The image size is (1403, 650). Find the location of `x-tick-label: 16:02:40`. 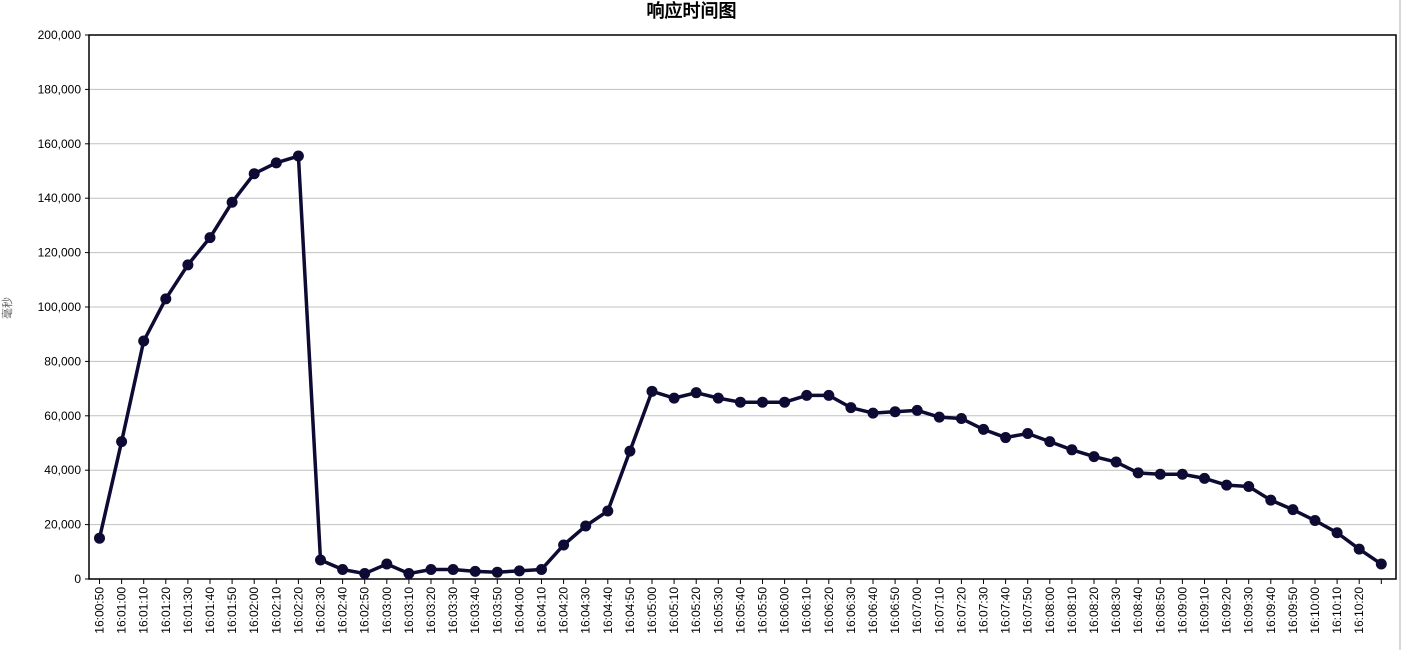

x-tick-label: 16:02:40 is located at coordinates (343, 610).